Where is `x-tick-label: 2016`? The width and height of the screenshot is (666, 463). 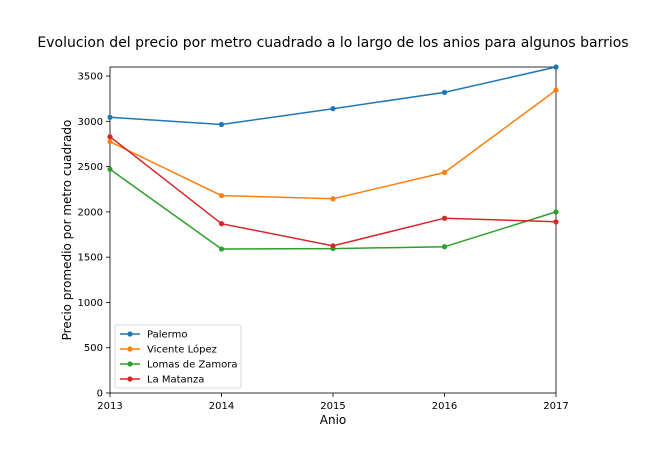 x-tick-label: 2016 is located at coordinates (444, 406).